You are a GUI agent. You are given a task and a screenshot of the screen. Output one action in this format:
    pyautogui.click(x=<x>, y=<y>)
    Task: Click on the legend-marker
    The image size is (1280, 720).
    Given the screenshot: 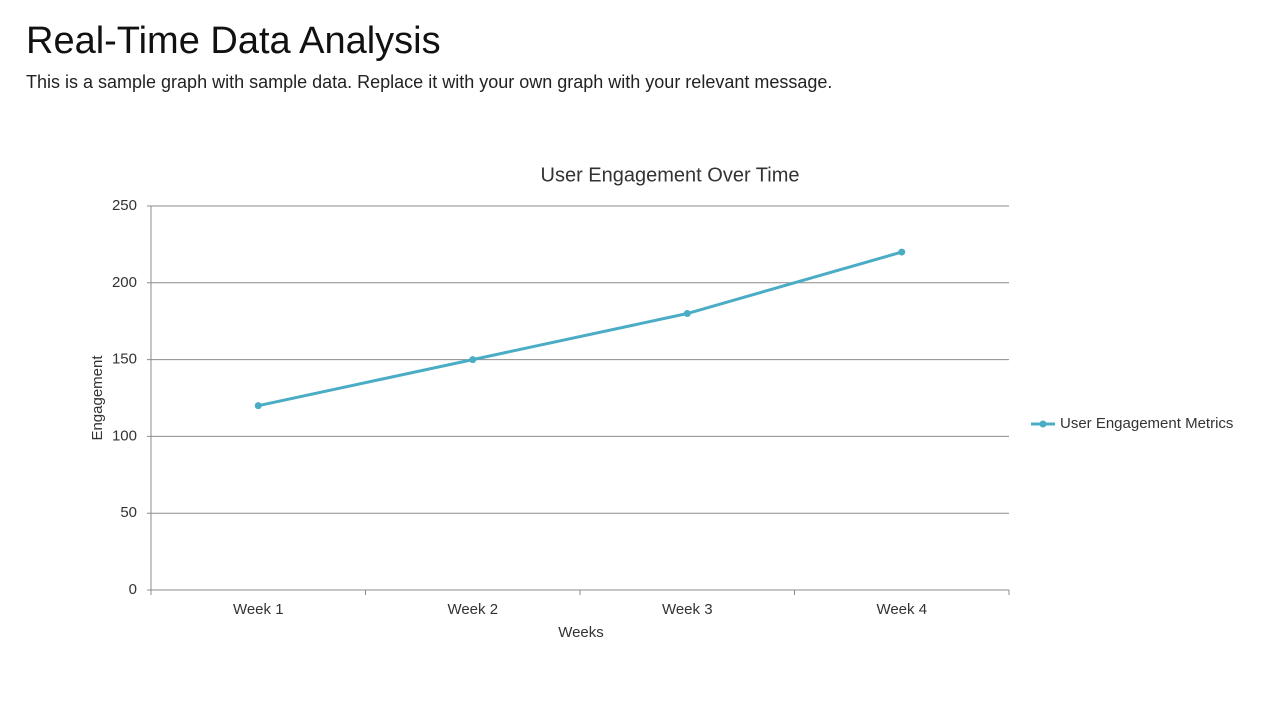 What is the action you would take?
    pyautogui.click(x=1043, y=424)
    